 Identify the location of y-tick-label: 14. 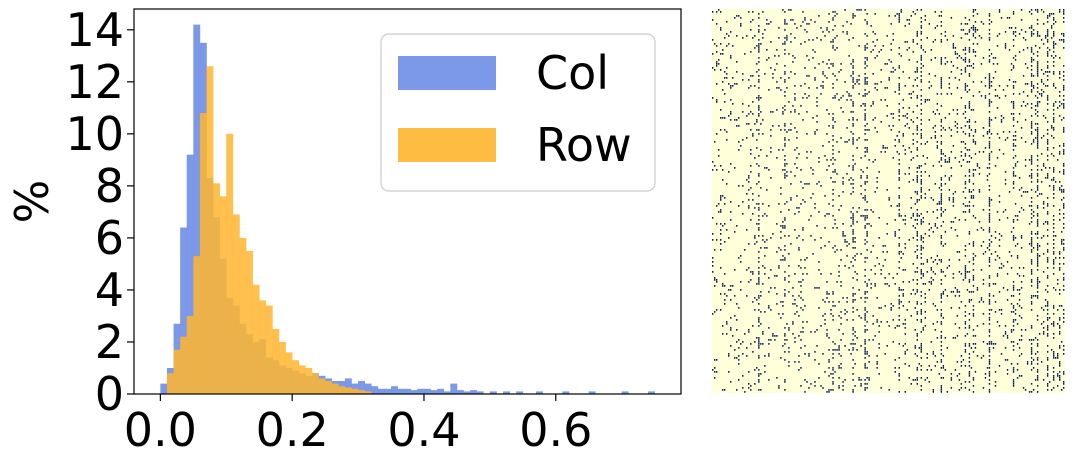
(94, 30).